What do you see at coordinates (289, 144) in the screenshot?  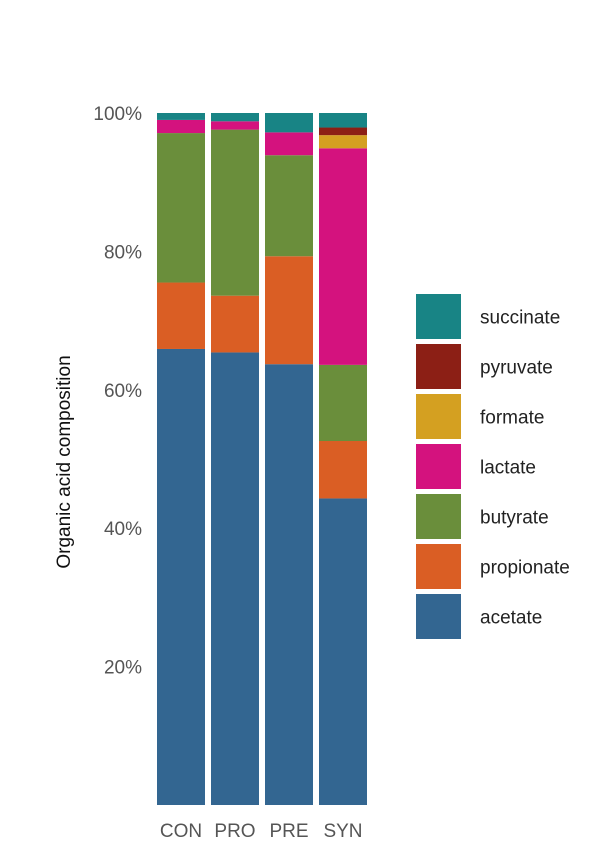 I see `bar-pre-lactate` at bounding box center [289, 144].